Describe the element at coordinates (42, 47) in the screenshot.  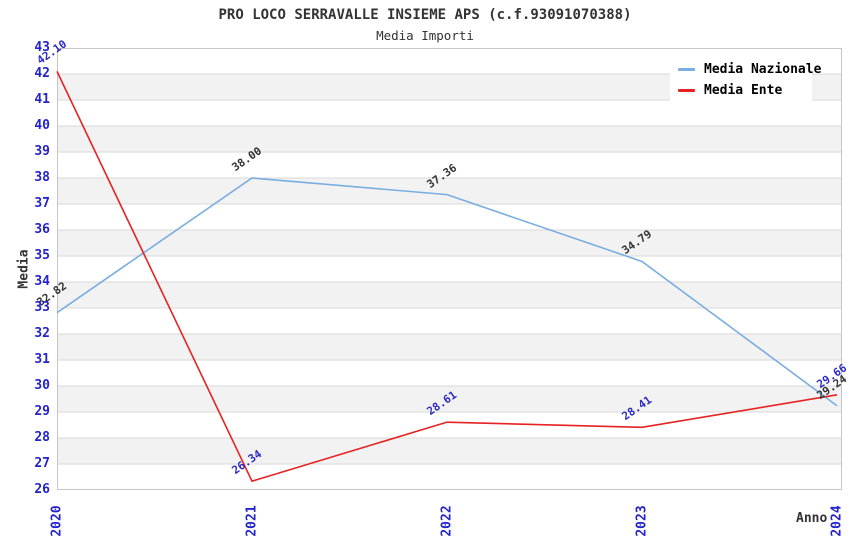
I see `y-tick-43: 43` at that location.